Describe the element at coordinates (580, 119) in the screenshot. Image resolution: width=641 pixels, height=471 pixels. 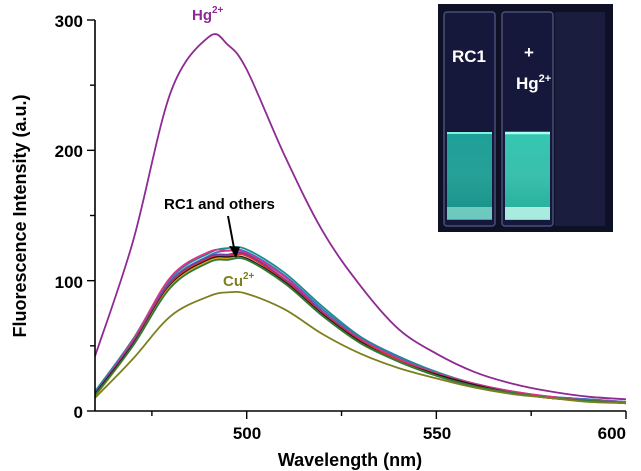
I see `right-cuvette-edge` at that location.